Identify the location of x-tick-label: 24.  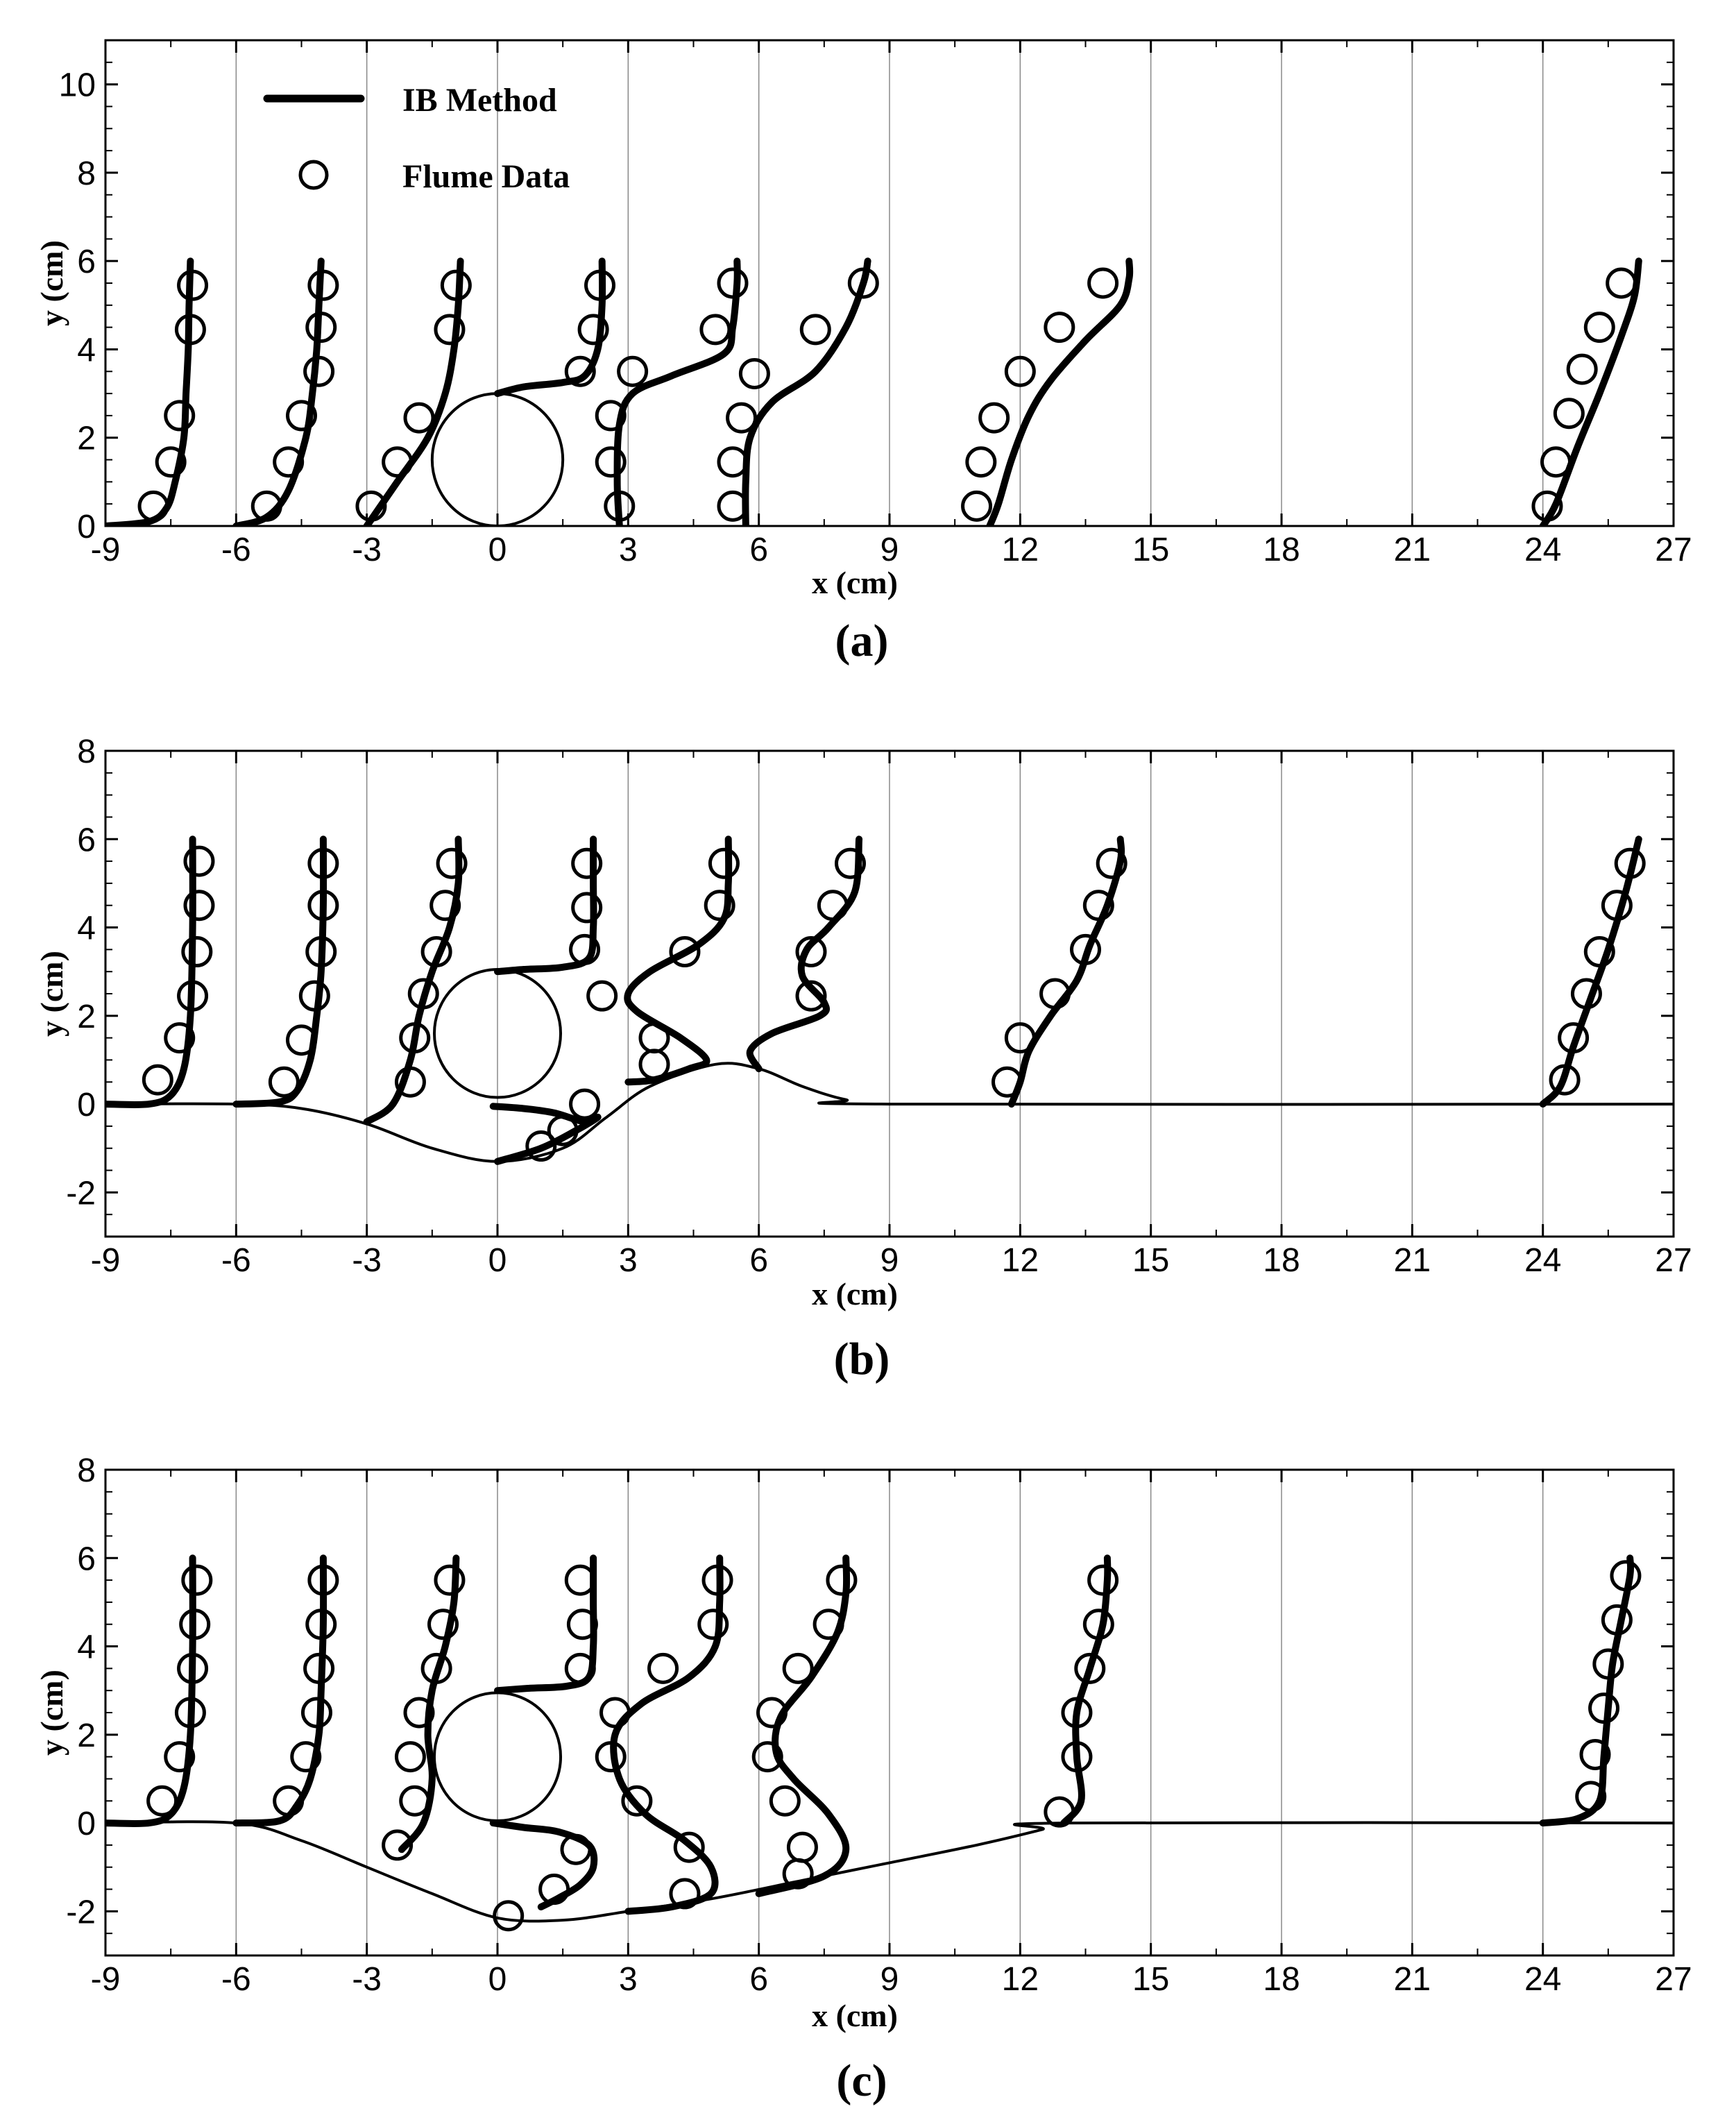
(1542, 1979).